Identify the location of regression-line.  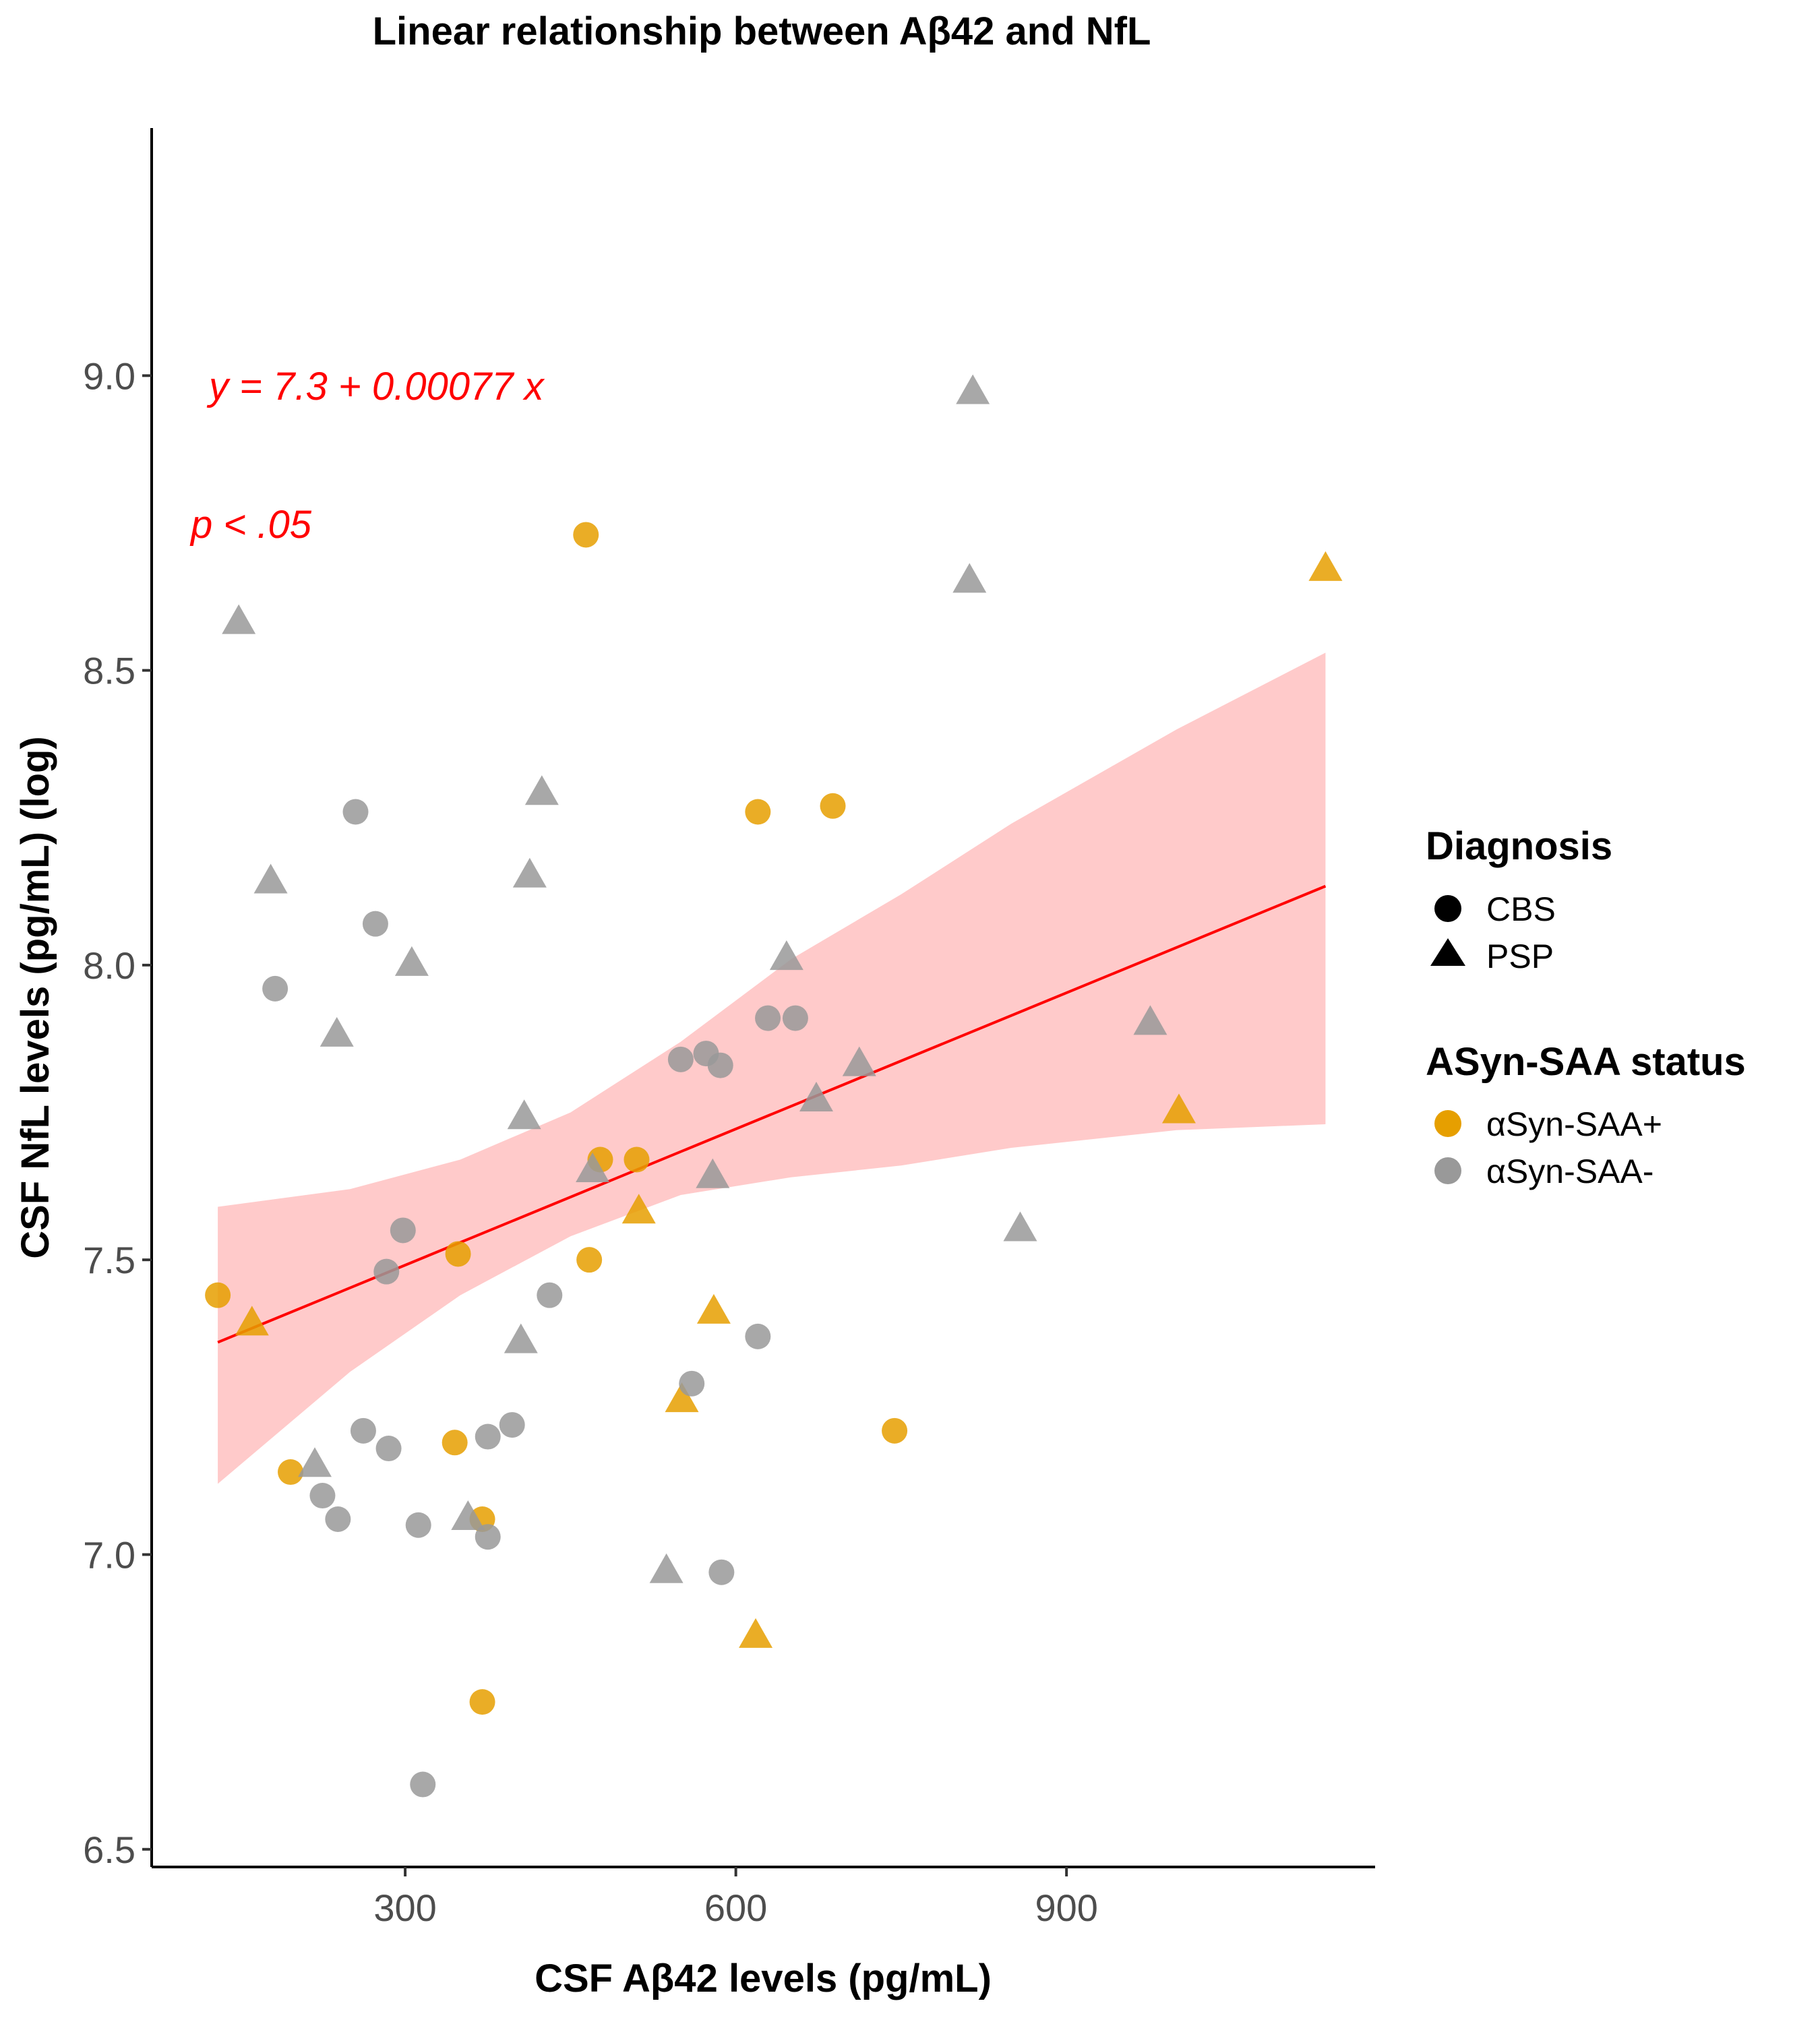
(772, 1114).